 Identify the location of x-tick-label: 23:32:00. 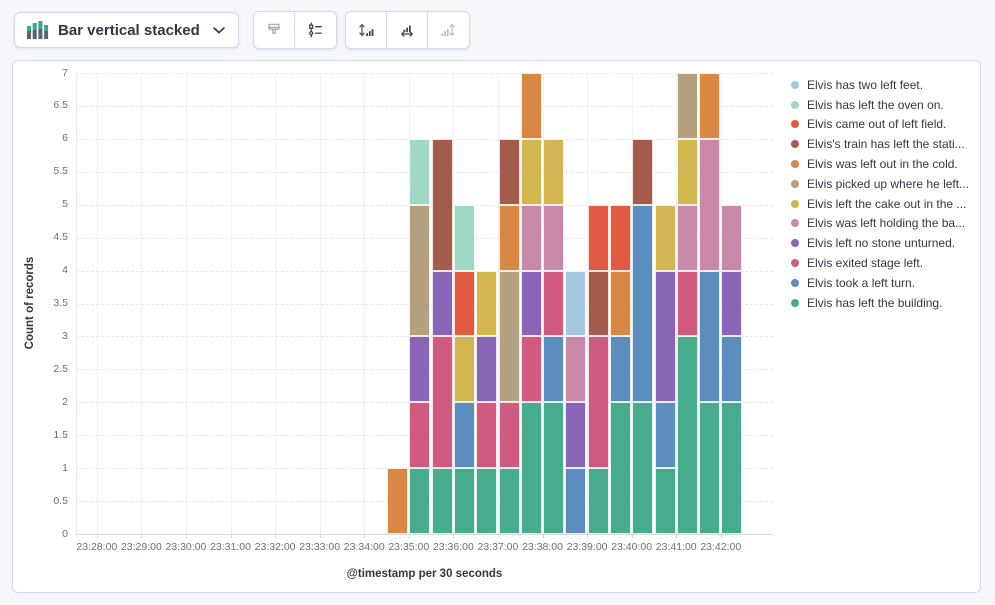
(275, 547).